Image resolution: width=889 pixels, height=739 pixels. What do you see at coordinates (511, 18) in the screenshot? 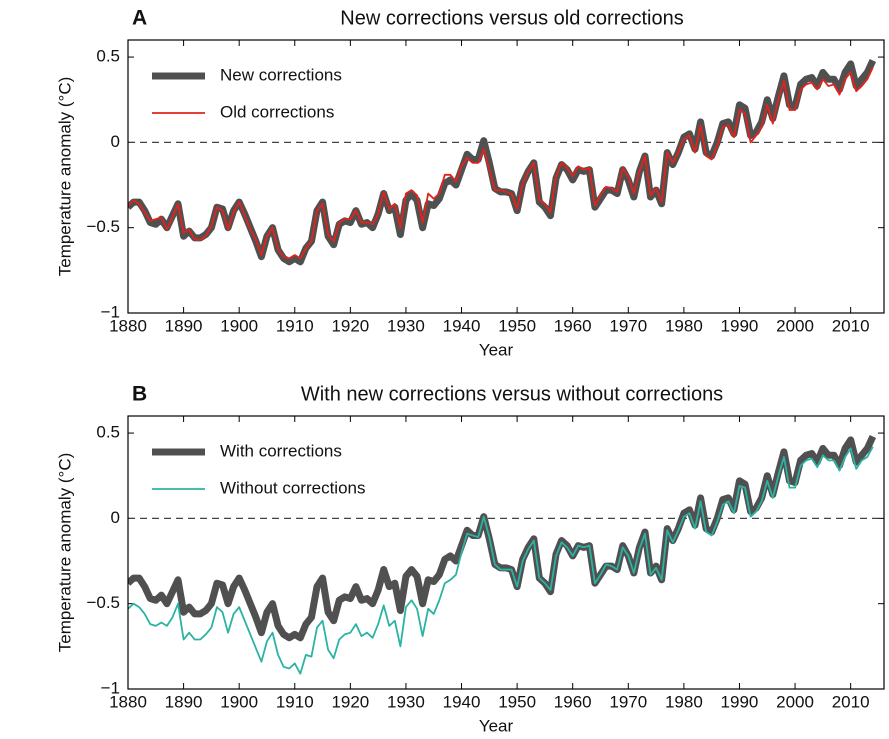
I see `chart-title: New corrections versus old corrections` at bounding box center [511, 18].